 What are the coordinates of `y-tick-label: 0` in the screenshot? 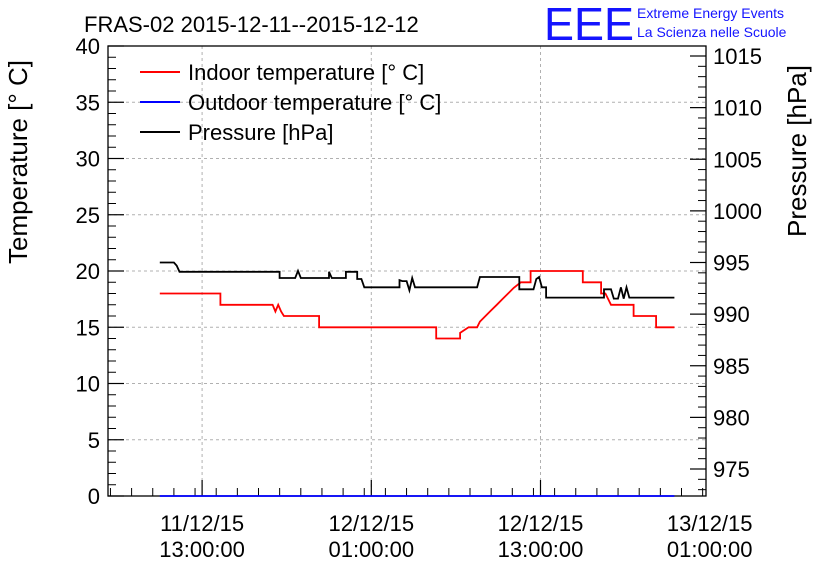 It's located at (94, 496).